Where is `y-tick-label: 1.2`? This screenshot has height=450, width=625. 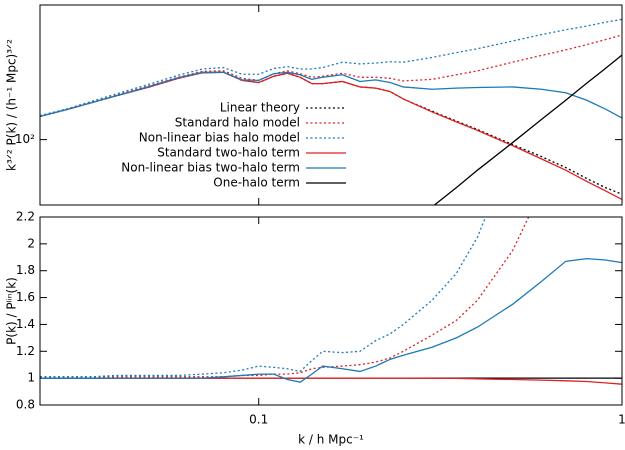
y-tick-label: 1.2 is located at coordinates (25, 351).